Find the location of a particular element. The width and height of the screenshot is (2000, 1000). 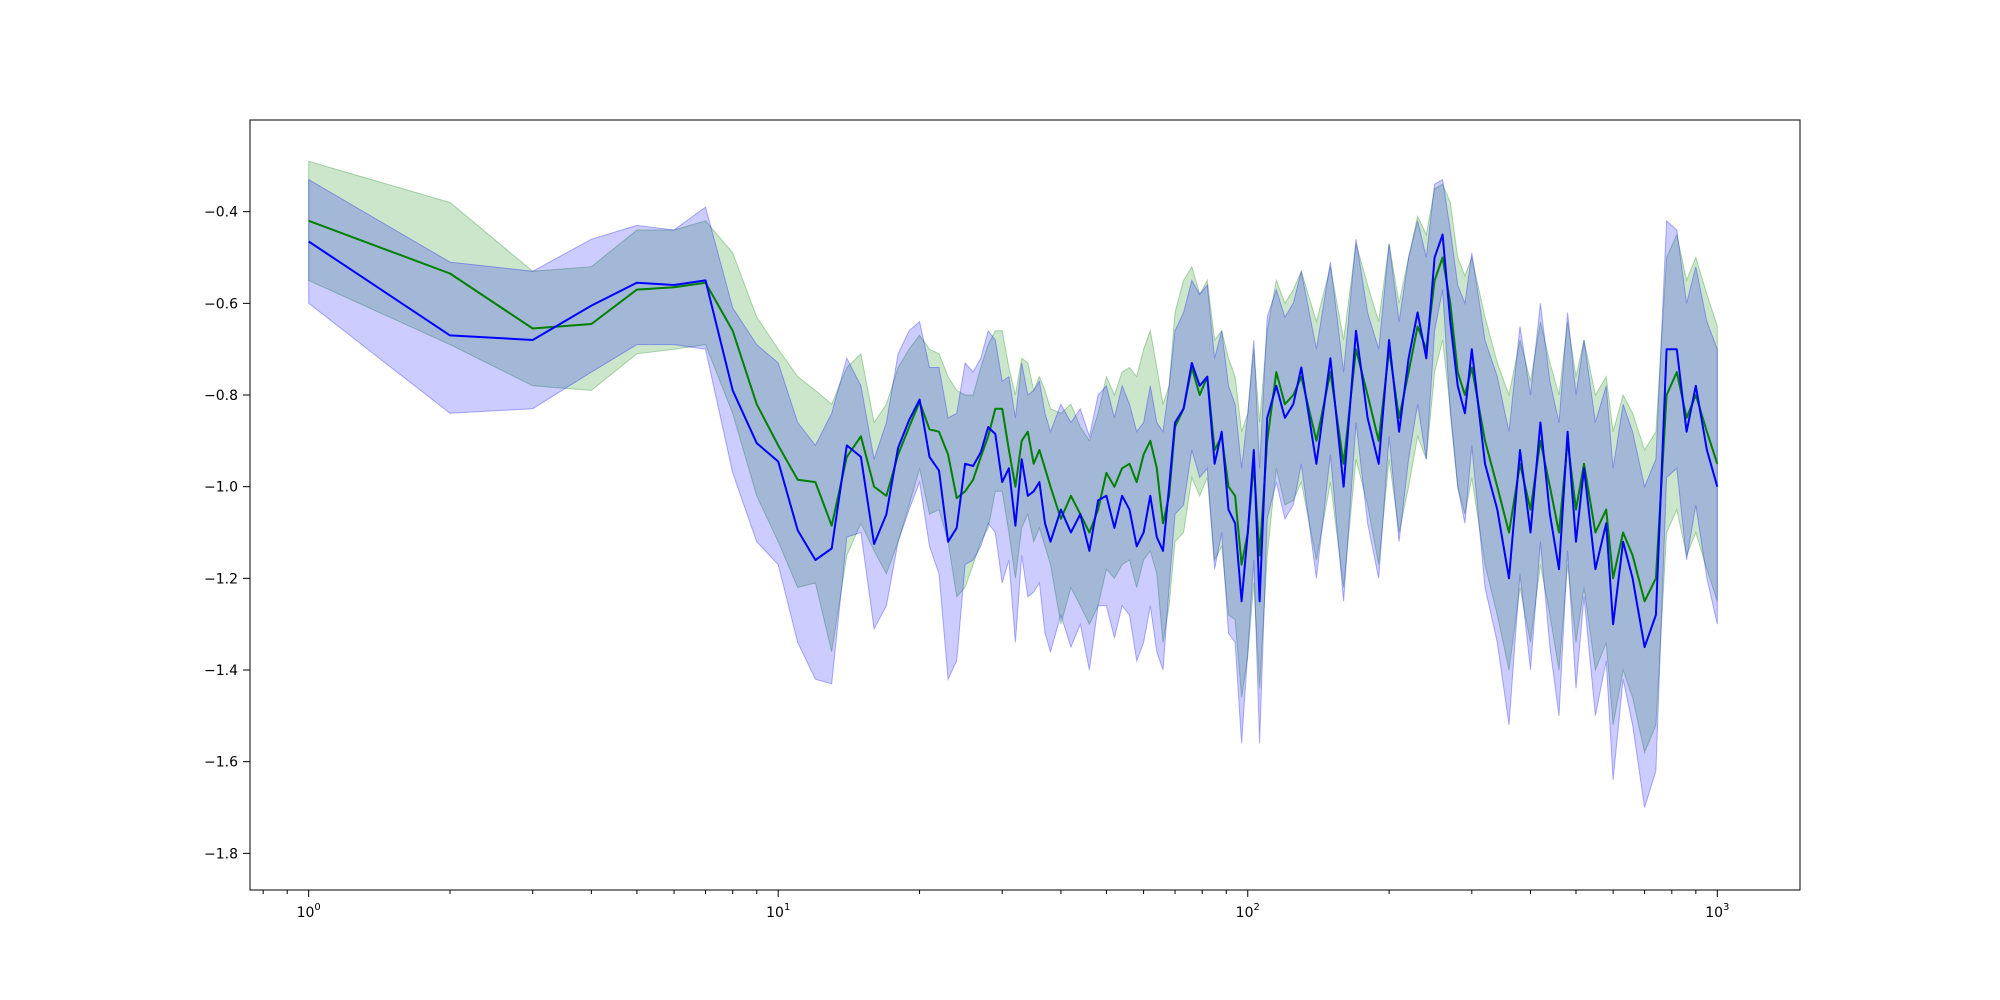

y-tick-label: −1.8 is located at coordinates (221, 854).